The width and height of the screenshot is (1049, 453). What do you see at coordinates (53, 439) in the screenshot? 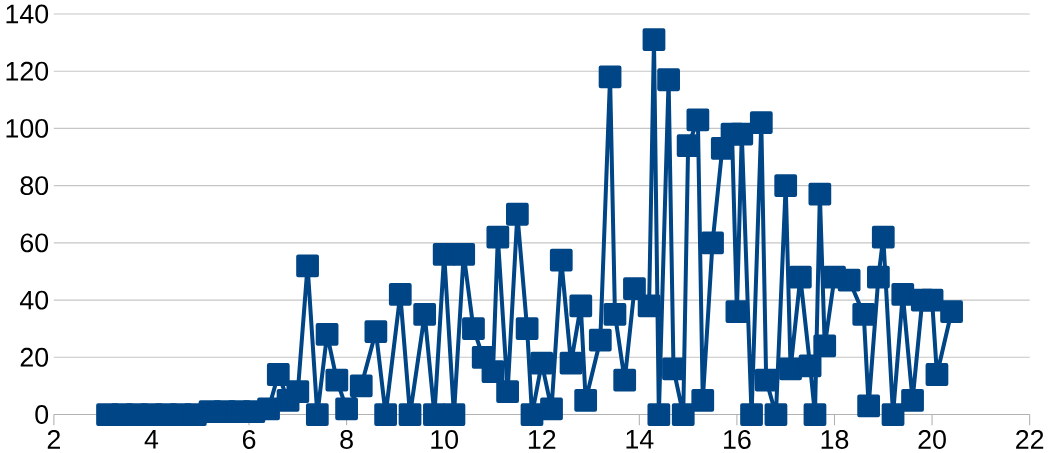
I see `x-tick-label: 2` at bounding box center [53, 439].